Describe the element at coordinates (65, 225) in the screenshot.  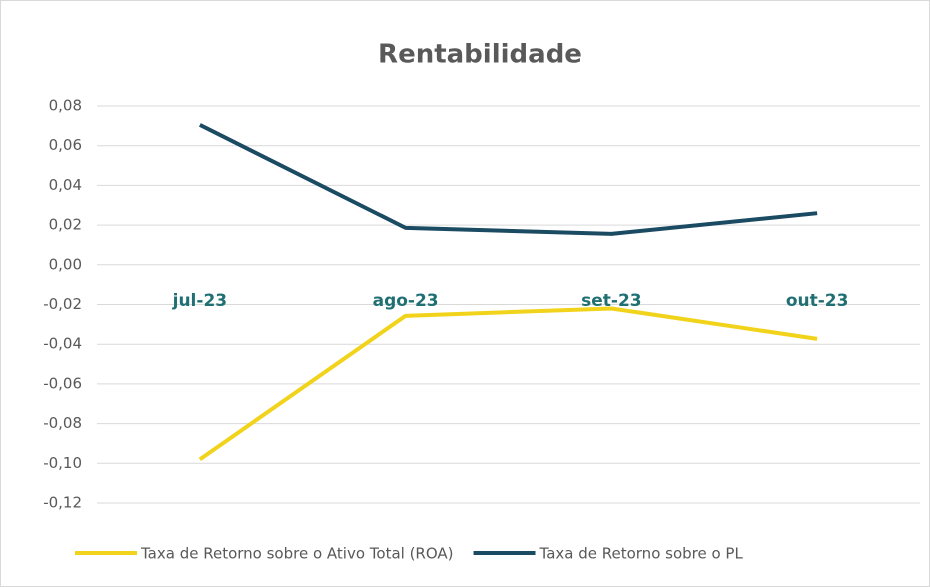
I see `y-tick-label: 0,02` at that location.